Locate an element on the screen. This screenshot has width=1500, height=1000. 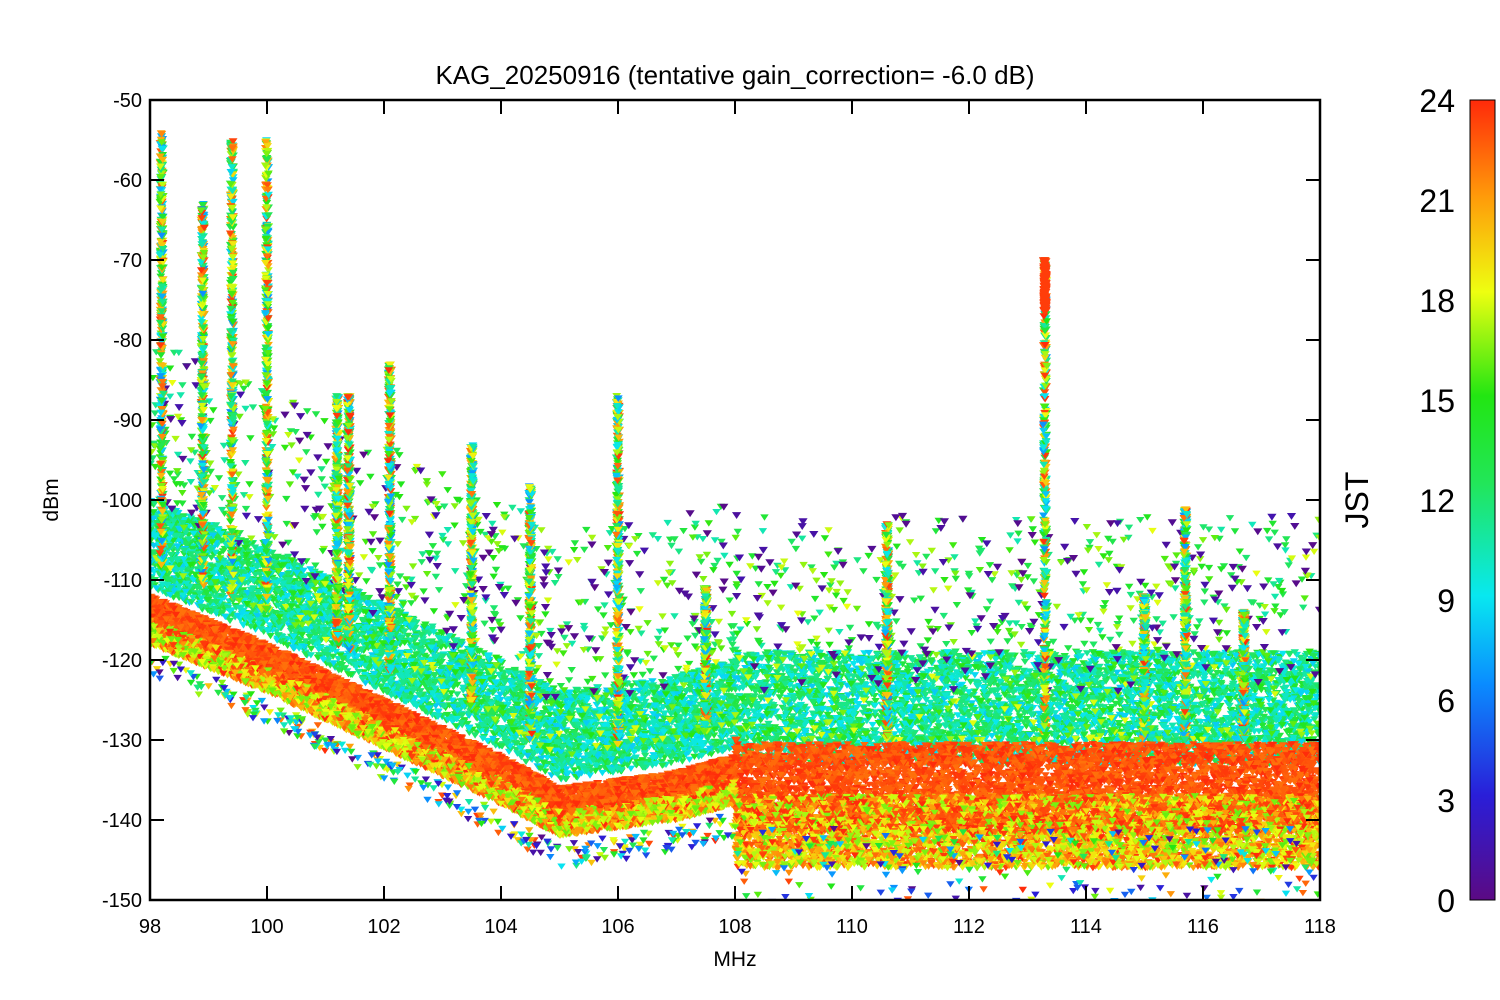
colorbar is located at coordinates (1482, 500).